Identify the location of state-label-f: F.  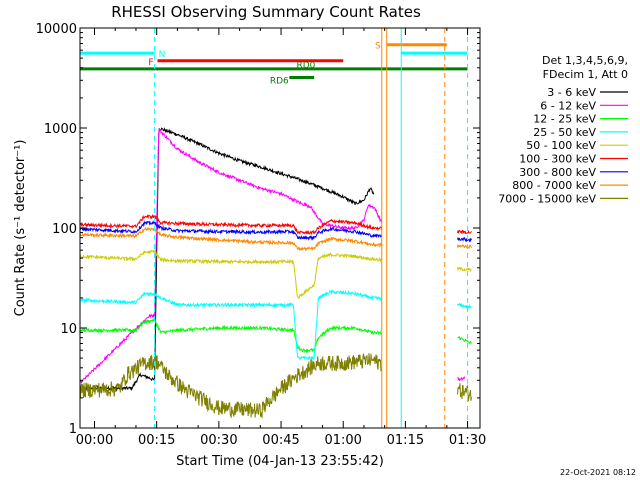
(150, 63).